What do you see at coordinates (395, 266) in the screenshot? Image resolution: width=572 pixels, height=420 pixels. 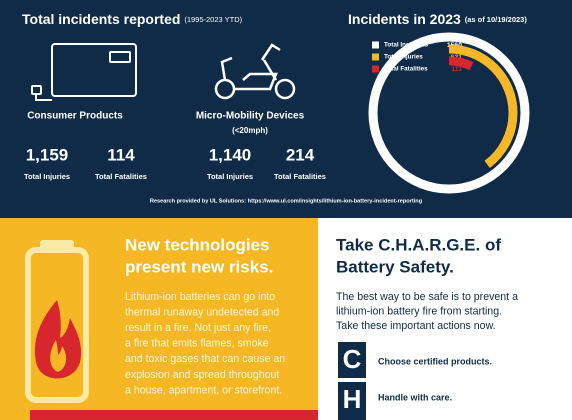 I see `charge-title: Battery Safety.` at bounding box center [395, 266].